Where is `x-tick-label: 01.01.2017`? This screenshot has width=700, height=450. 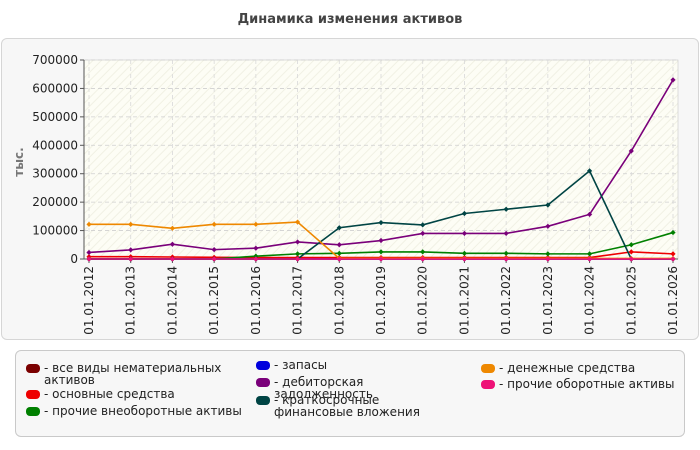
x-tick-label: 01.01.2017 is located at coordinates (298, 300).